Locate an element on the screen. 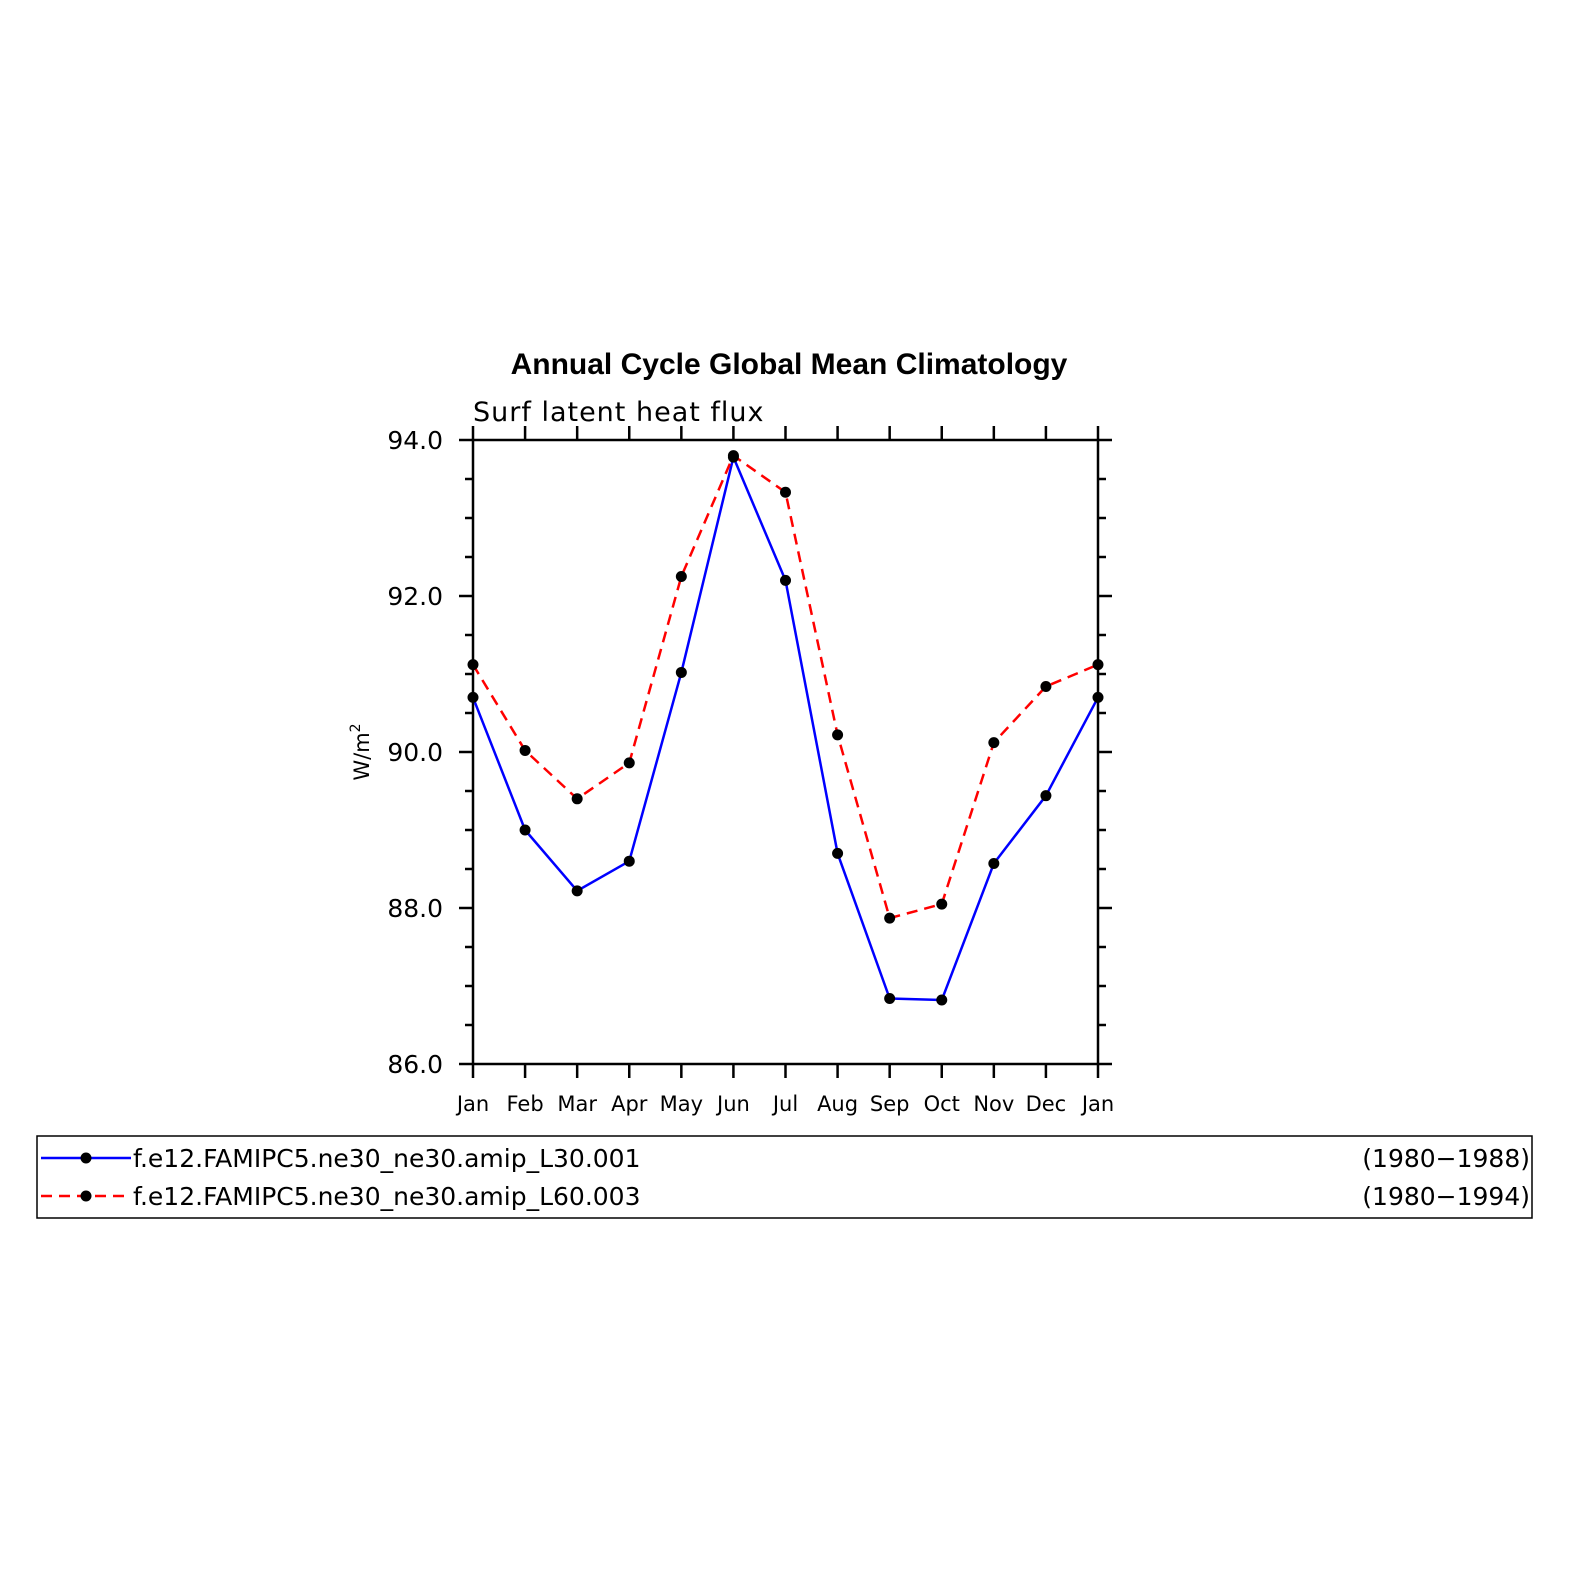 This screenshot has height=1575, width=1575. x-tick-labels: Jan Feb Mar Apr May Jun Jul Aug Sep Oct Nov Dec Jan is located at coordinates (784, 1104).